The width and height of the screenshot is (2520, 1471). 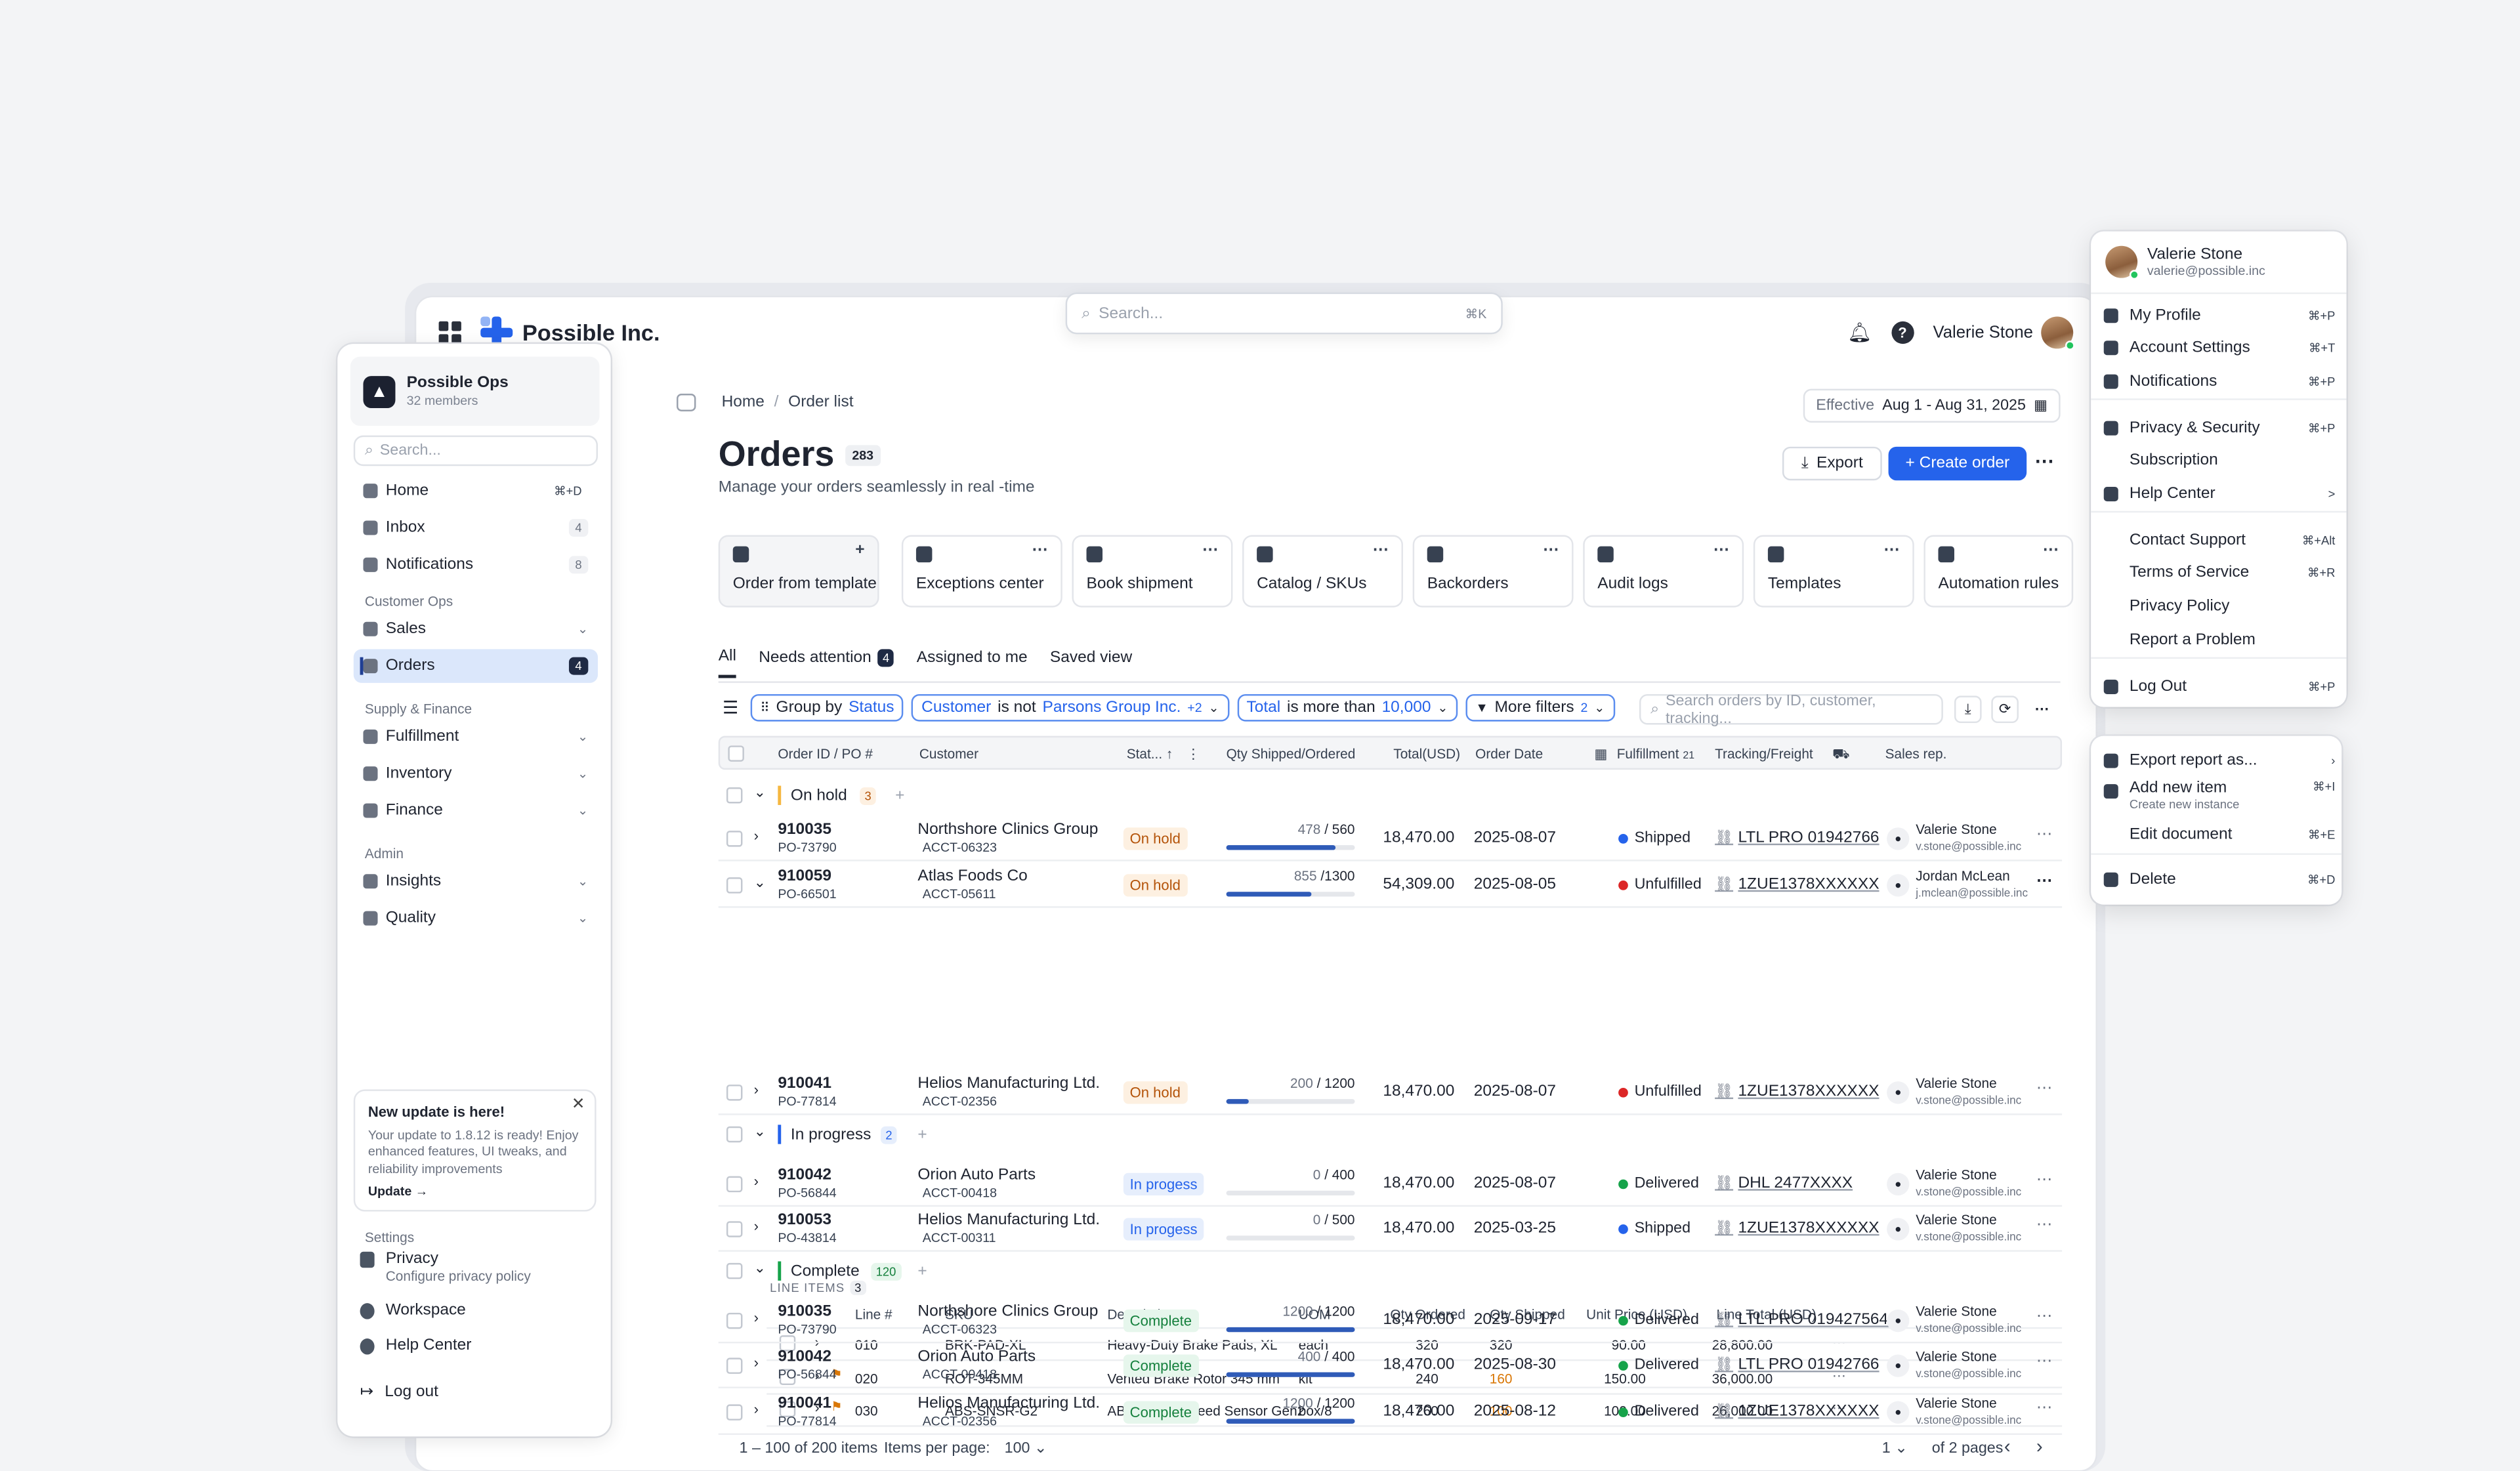 I want to click on sidebar-item-inbox: Inbox 4, so click(x=476, y=528).